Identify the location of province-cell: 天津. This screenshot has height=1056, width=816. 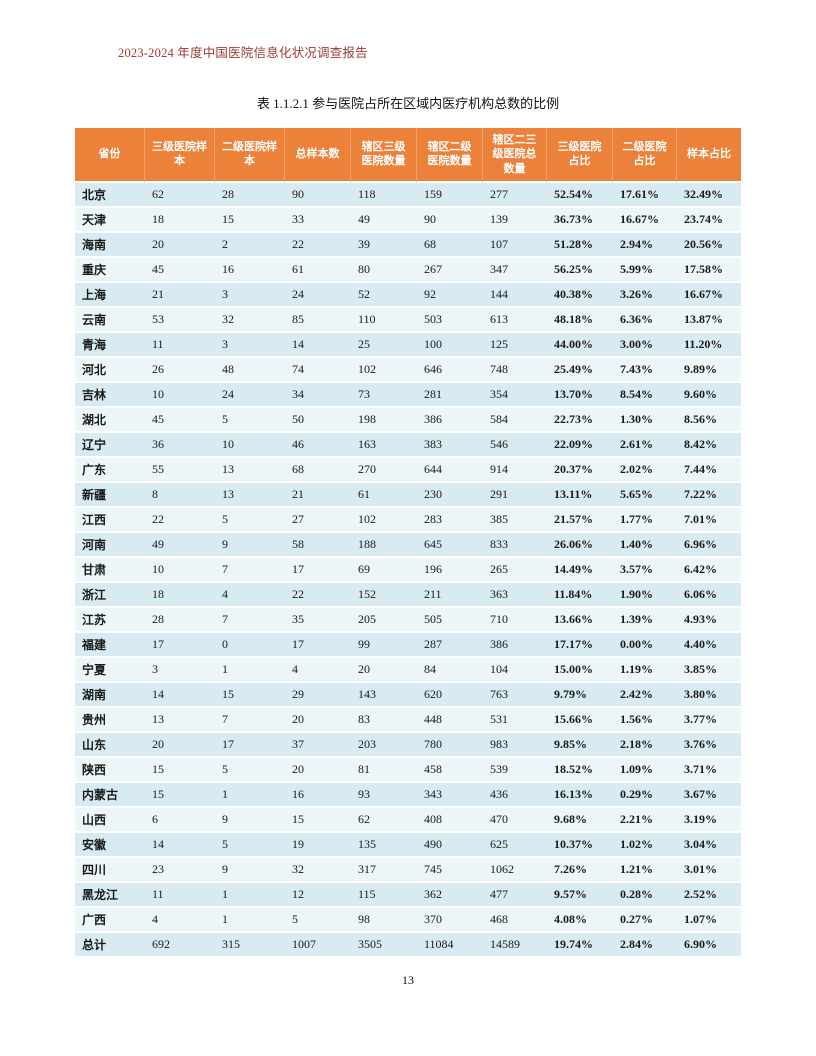
(110, 220).